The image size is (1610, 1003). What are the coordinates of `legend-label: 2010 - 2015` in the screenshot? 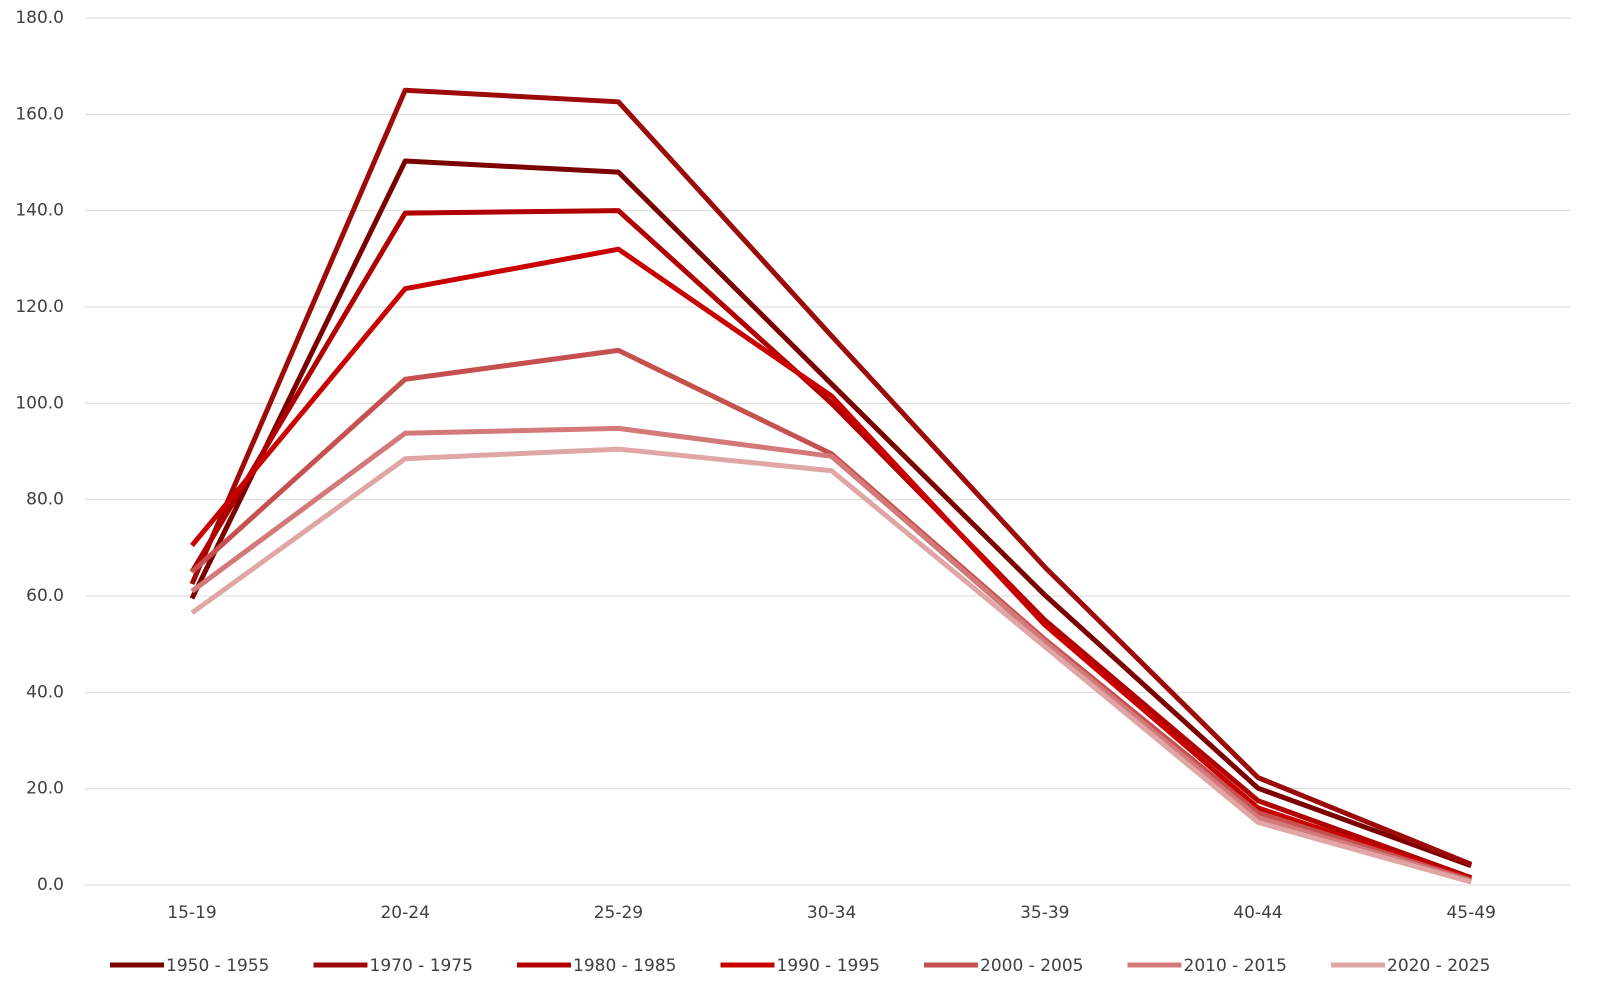 It's located at (1235, 966).